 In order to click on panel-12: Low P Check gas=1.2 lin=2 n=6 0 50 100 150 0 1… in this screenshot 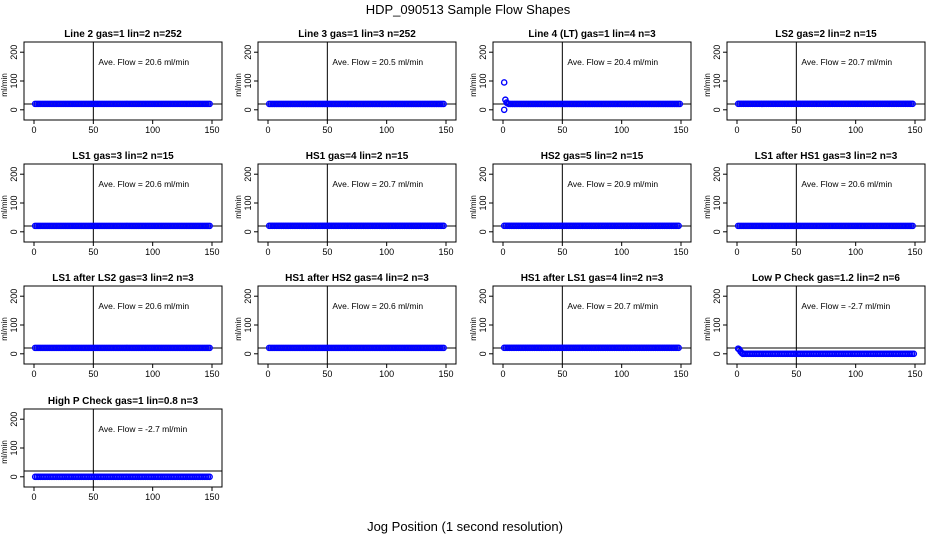, I will do `click(814, 326)`.